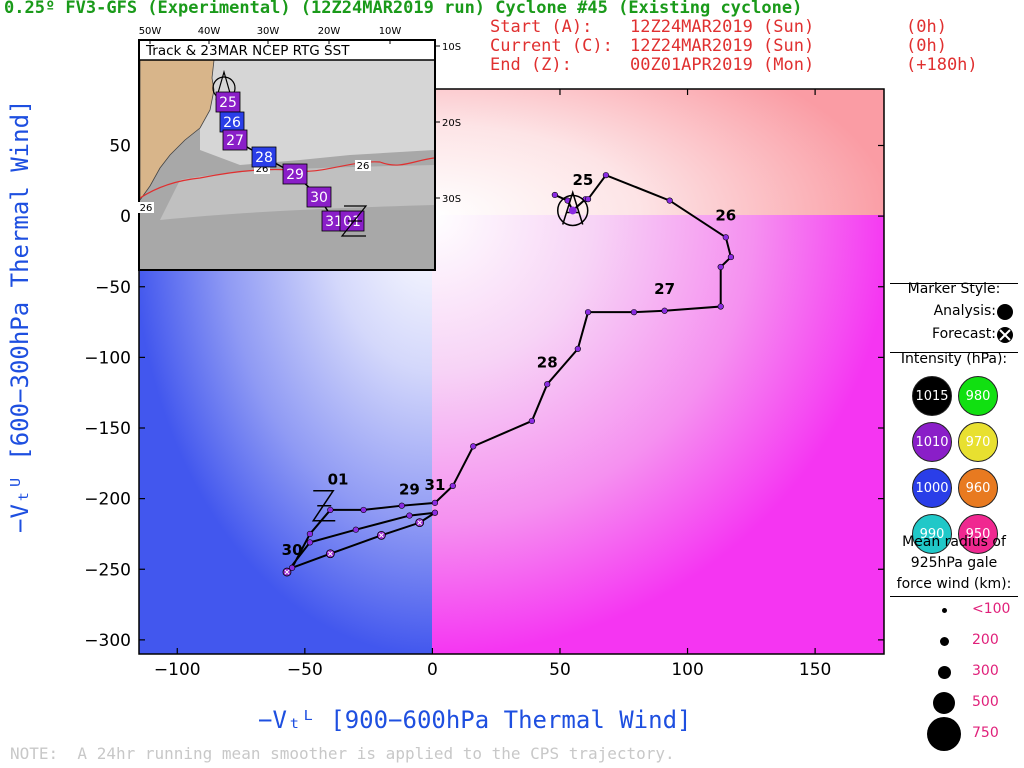  I want to click on start-value: 12Z24MAR2019 (Sun), so click(722, 27).